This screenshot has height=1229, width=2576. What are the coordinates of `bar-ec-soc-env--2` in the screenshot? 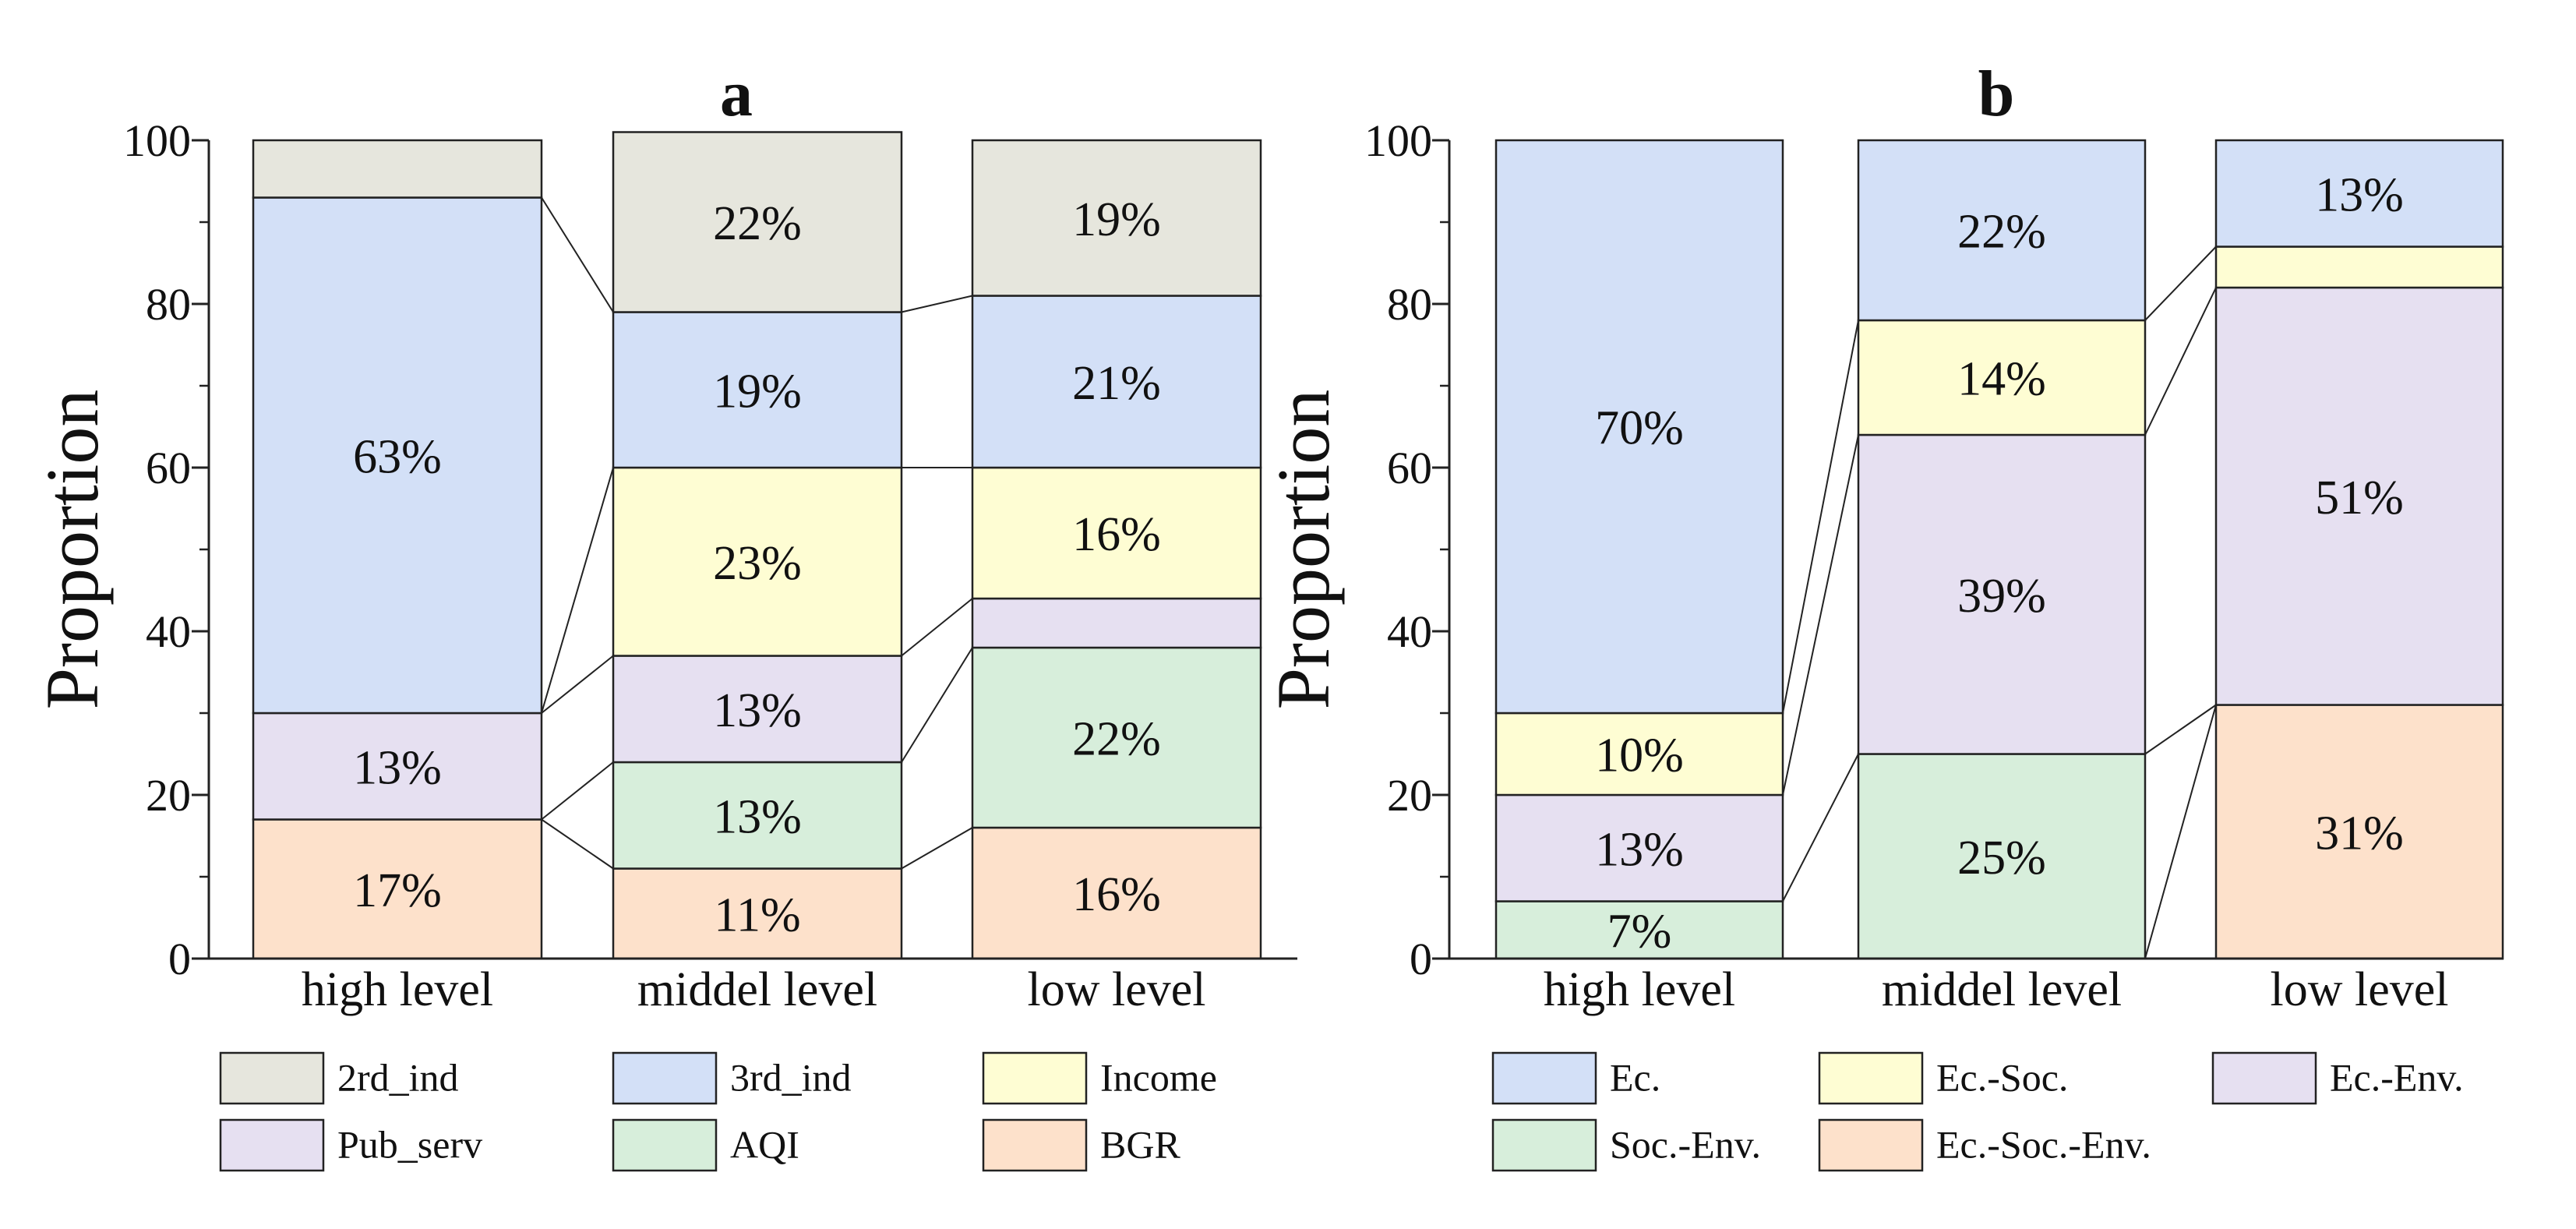 It's located at (2359, 832).